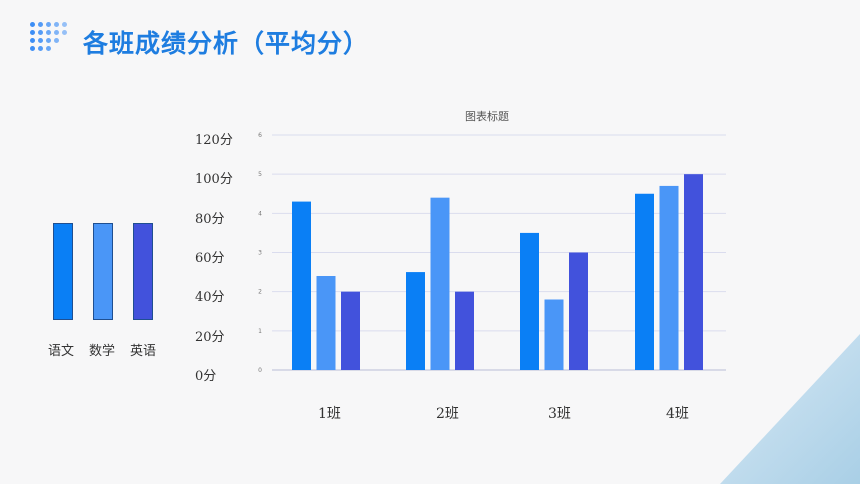 Image resolution: width=860 pixels, height=484 pixels. Describe the element at coordinates (102, 351) in the screenshot. I see `legend-label-math: 数学` at that location.